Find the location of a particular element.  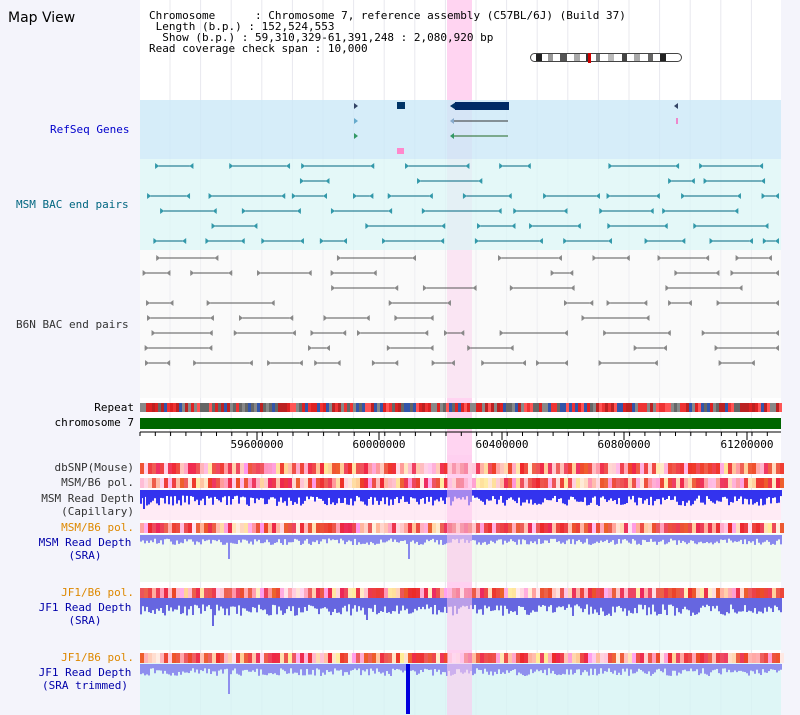

track-label-jf1-depth-sra: JF1 Read Depth is located at coordinates (85, 607).